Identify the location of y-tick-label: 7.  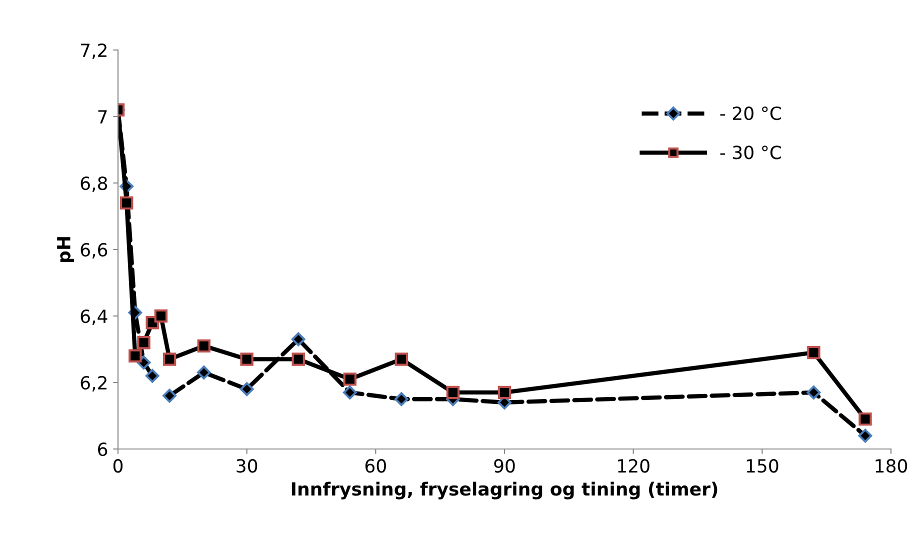
(102, 117).